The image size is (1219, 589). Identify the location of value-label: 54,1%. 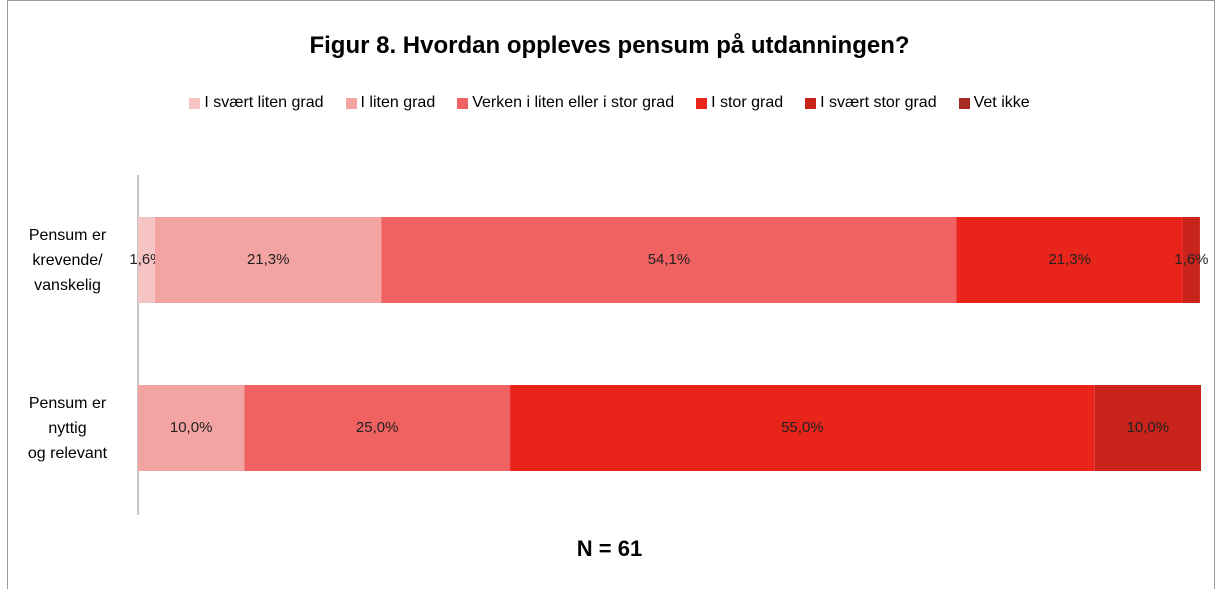
(669, 259).